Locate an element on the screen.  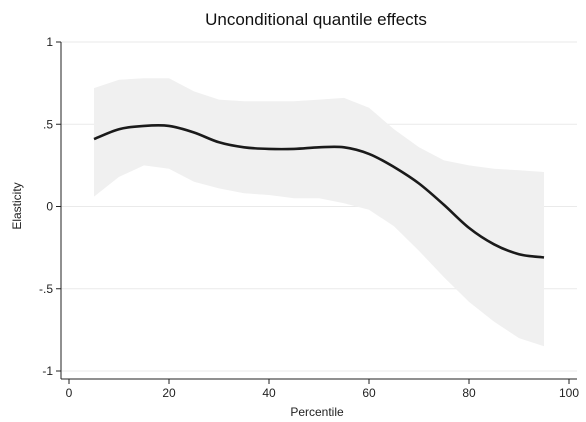
y-axis-ticks: 1 .5 0 -.5 -1 is located at coordinates (50, 206).